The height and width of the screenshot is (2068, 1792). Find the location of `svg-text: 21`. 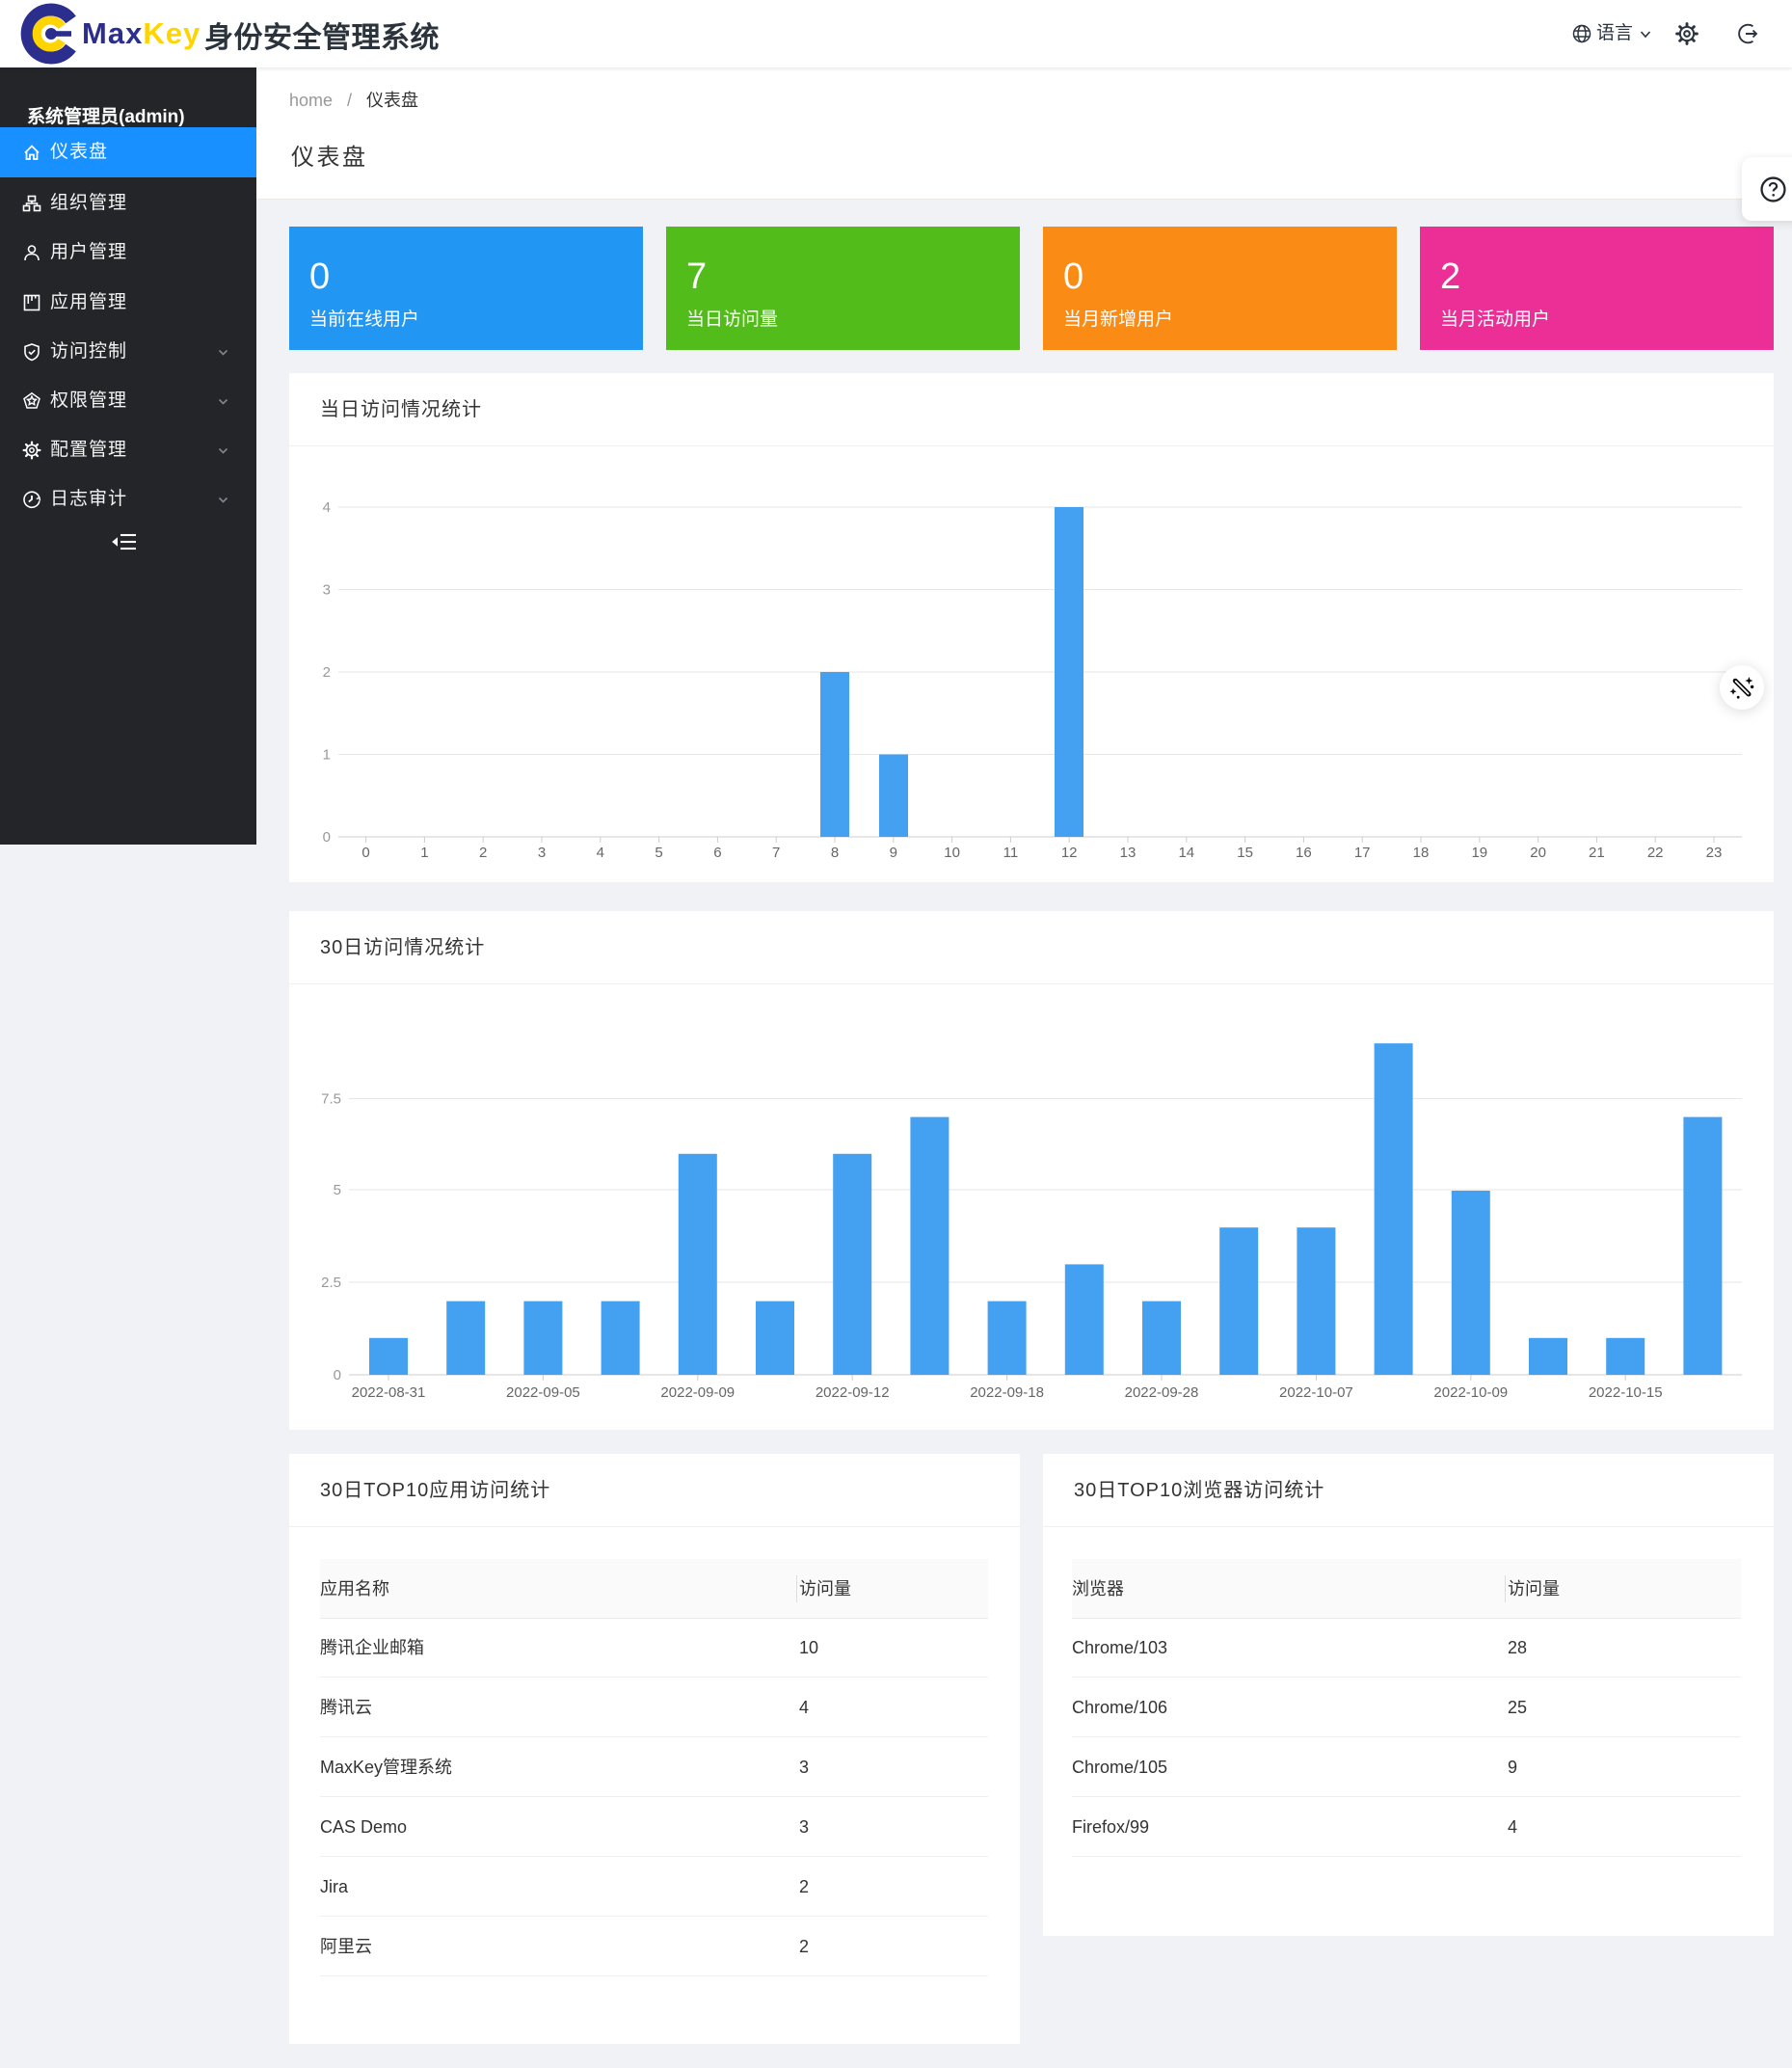

svg-text: 21 is located at coordinates (1597, 853).